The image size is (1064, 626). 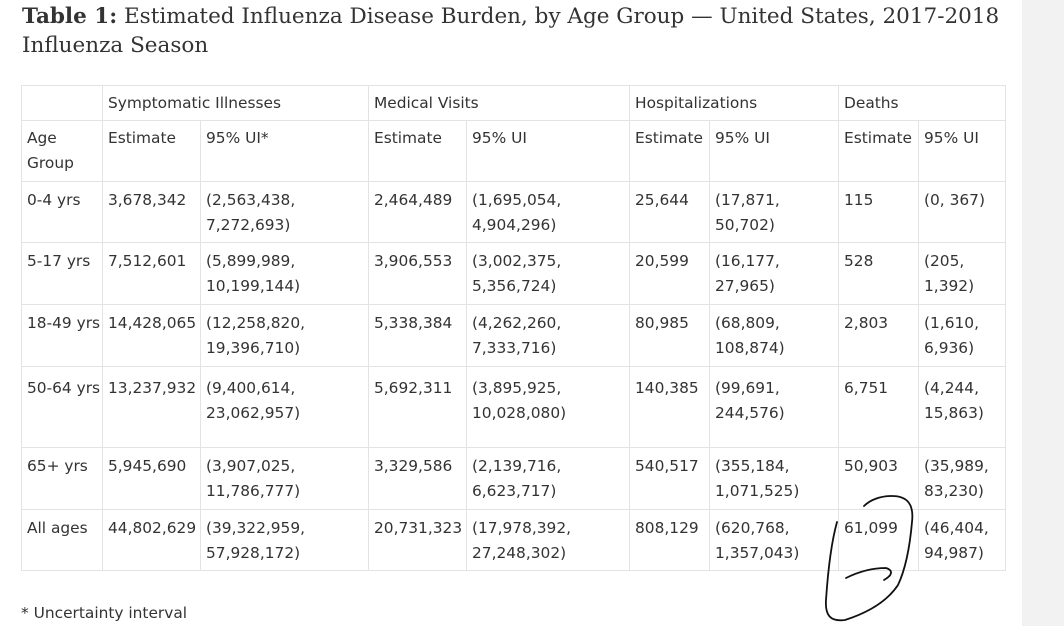 What do you see at coordinates (417, 335) in the screenshot?
I see `visits-estimate-cell: 5,338,384` at bounding box center [417, 335].